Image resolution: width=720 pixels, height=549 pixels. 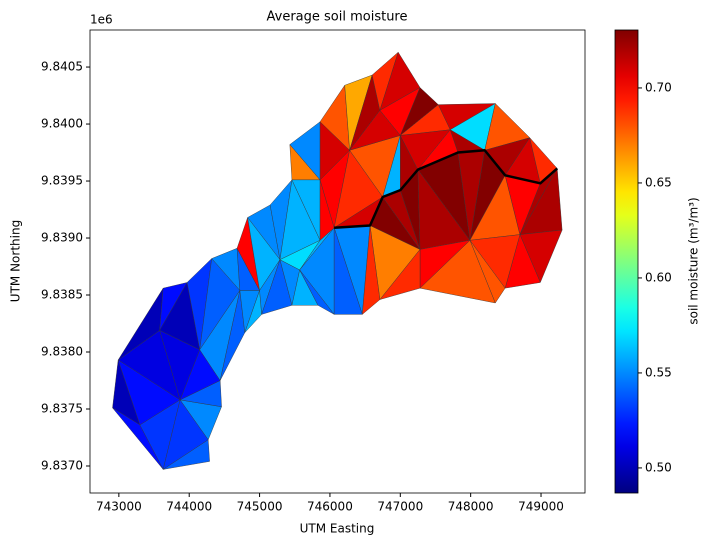 I want to click on x-tick-label: 746000, so click(x=330, y=507).